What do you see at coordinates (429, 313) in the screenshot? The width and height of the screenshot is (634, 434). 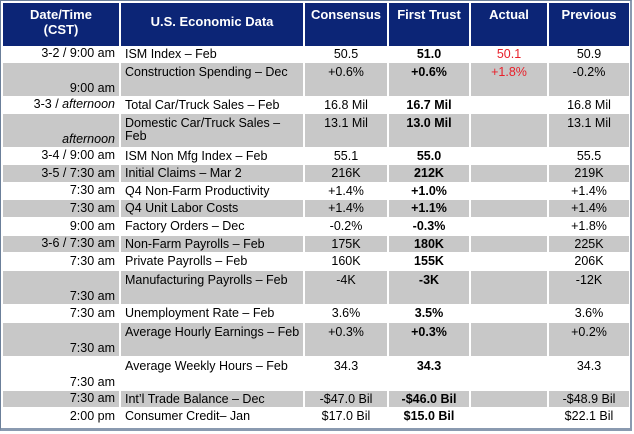 I see `cell-first-trust: 3.5%` at bounding box center [429, 313].